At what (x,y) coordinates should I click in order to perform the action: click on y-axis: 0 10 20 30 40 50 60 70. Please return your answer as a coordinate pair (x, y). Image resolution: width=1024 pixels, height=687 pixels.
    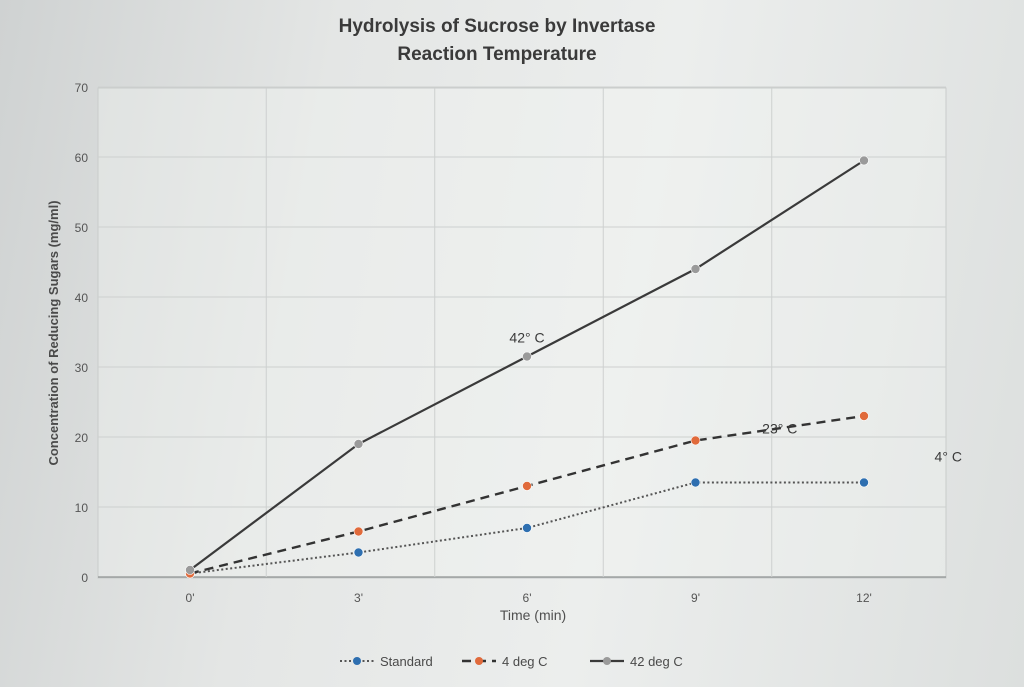
    Looking at the image, I should click on (82, 333).